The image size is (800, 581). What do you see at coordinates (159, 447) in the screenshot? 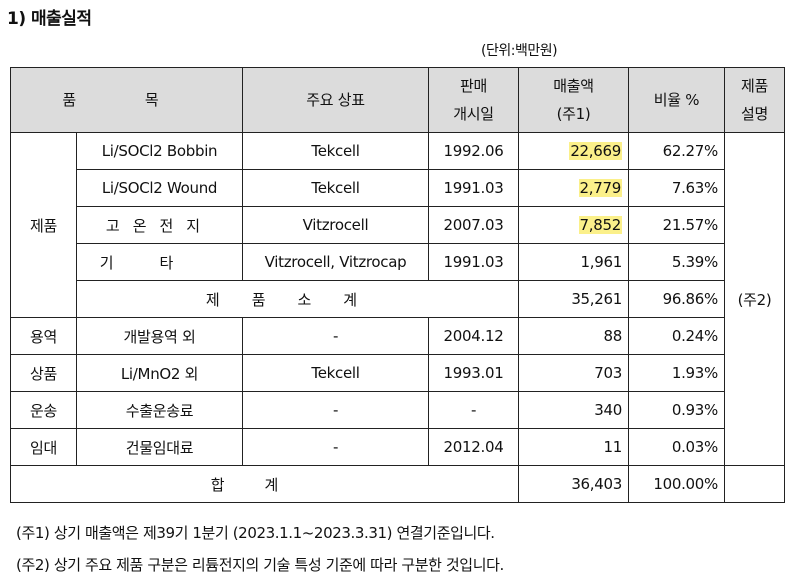
I see `cell-item: 건물임대료` at bounding box center [159, 447].